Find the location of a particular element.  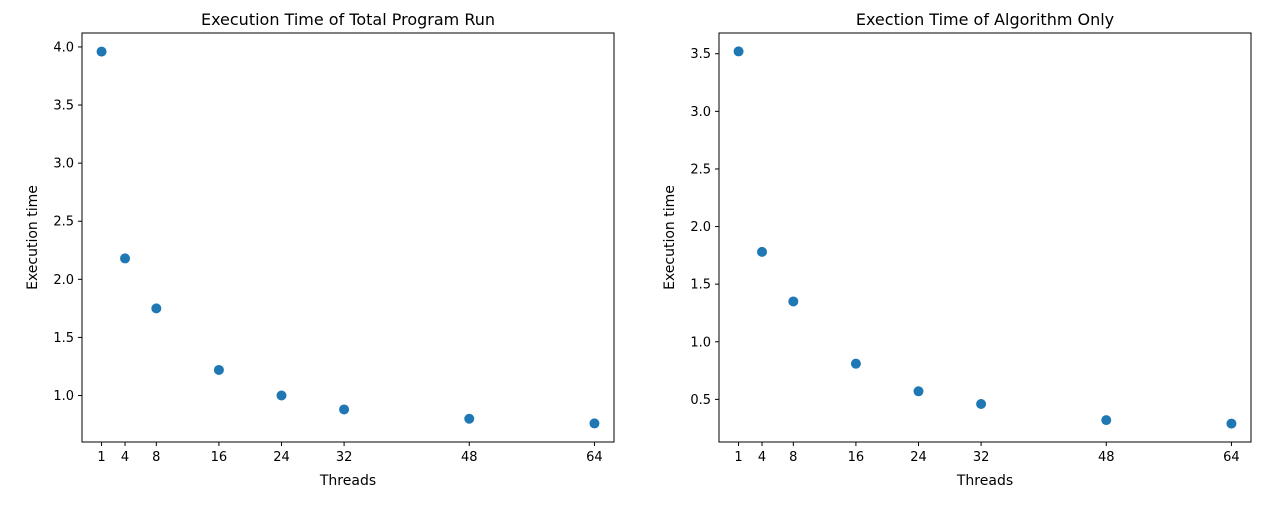

chart-title: Execution Time of Total Program Run is located at coordinates (348, 19).